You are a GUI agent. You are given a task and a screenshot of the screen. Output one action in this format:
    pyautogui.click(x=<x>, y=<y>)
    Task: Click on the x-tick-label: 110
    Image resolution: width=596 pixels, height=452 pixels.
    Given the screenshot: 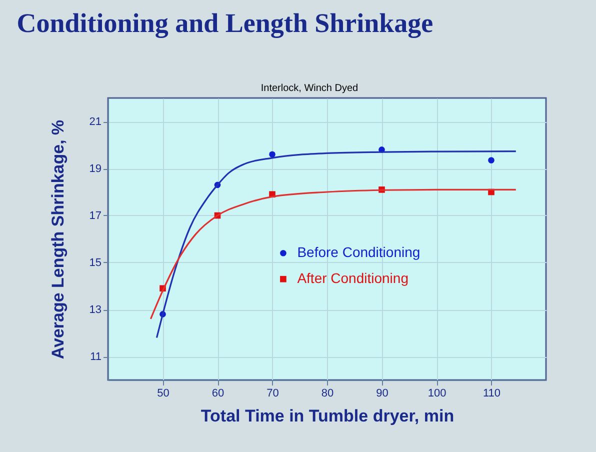 What is the action you would take?
    pyautogui.click(x=491, y=394)
    